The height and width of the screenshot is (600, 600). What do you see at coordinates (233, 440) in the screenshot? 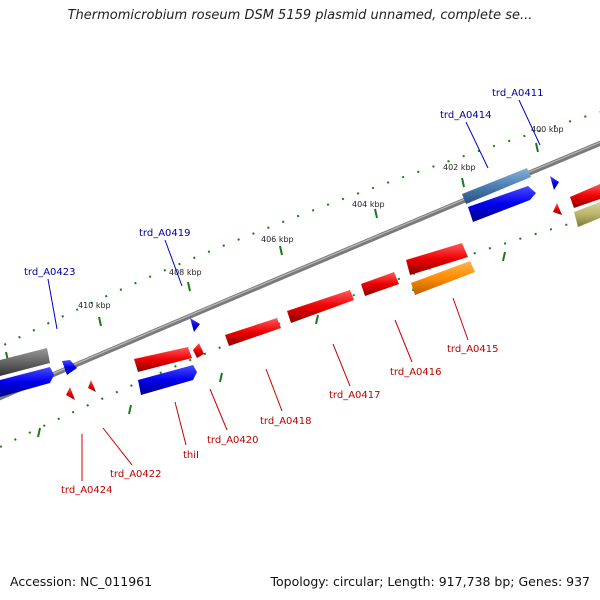
I see `gene-label-trd-a0420: trd_A0420` at bounding box center [233, 440].